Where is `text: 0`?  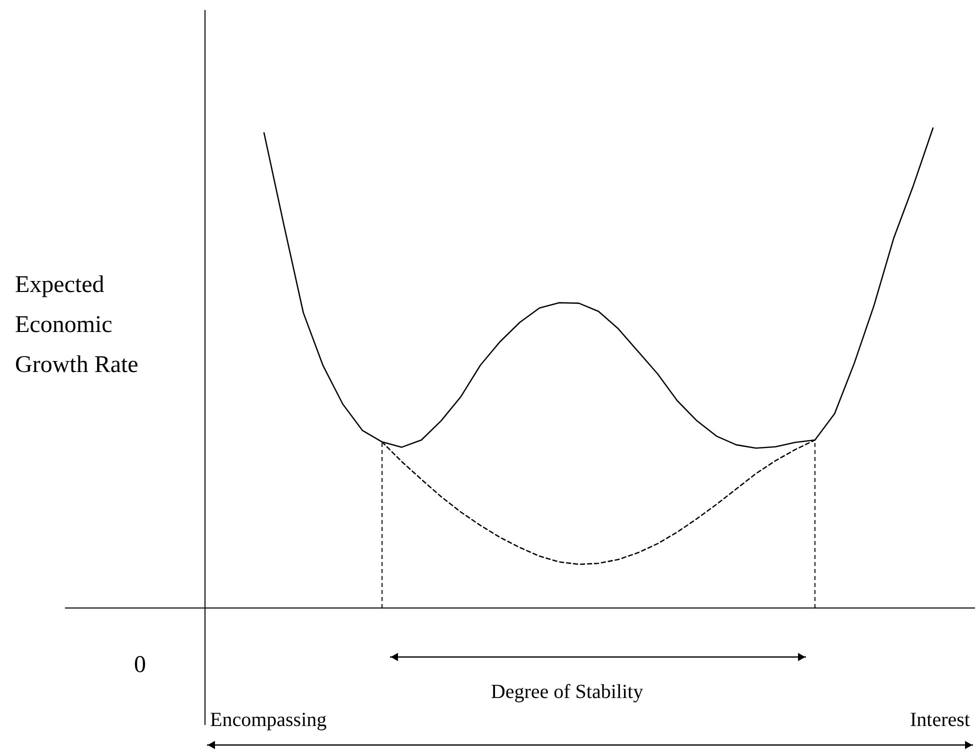
text: 0 is located at coordinates (140, 665).